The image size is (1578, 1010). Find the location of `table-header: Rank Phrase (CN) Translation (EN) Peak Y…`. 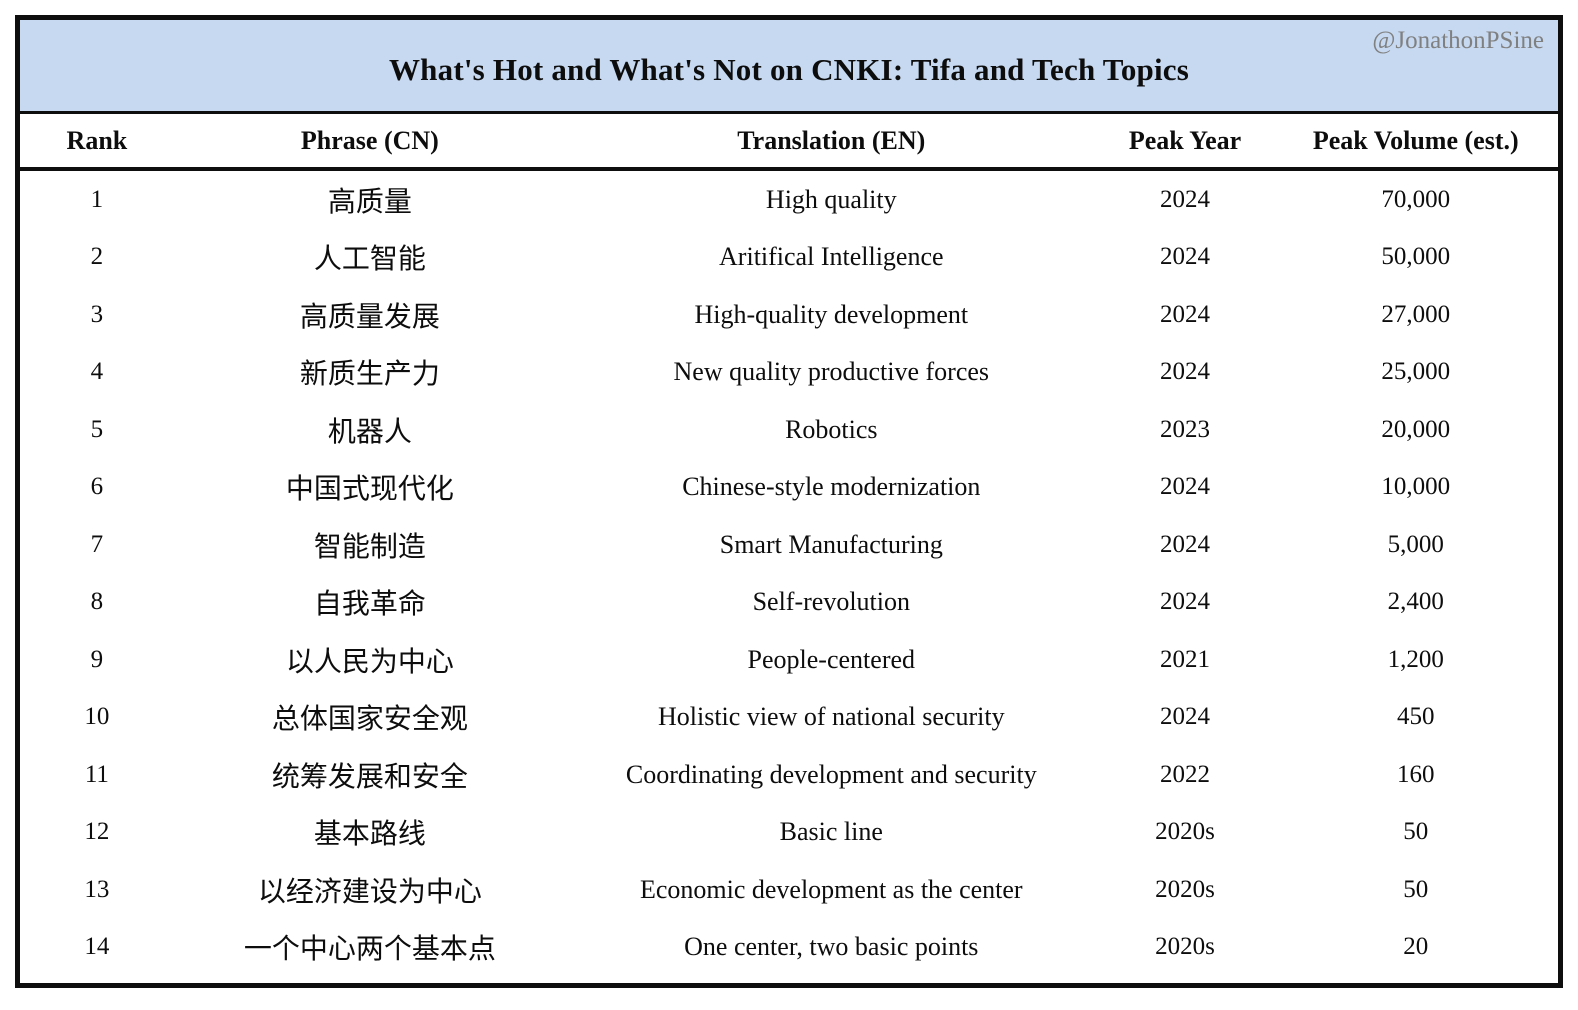

table-header: Rank Phrase (CN) Translation (EN) Peak Y… is located at coordinates (789, 142).